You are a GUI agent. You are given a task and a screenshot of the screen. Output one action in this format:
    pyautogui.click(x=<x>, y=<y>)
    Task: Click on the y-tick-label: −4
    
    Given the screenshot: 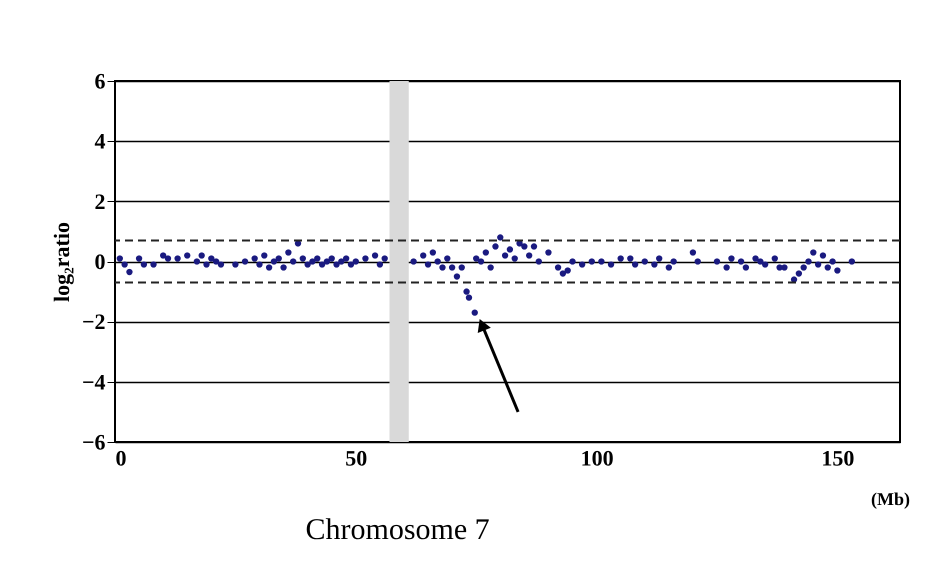 What is the action you would take?
    pyautogui.click(x=94, y=381)
    